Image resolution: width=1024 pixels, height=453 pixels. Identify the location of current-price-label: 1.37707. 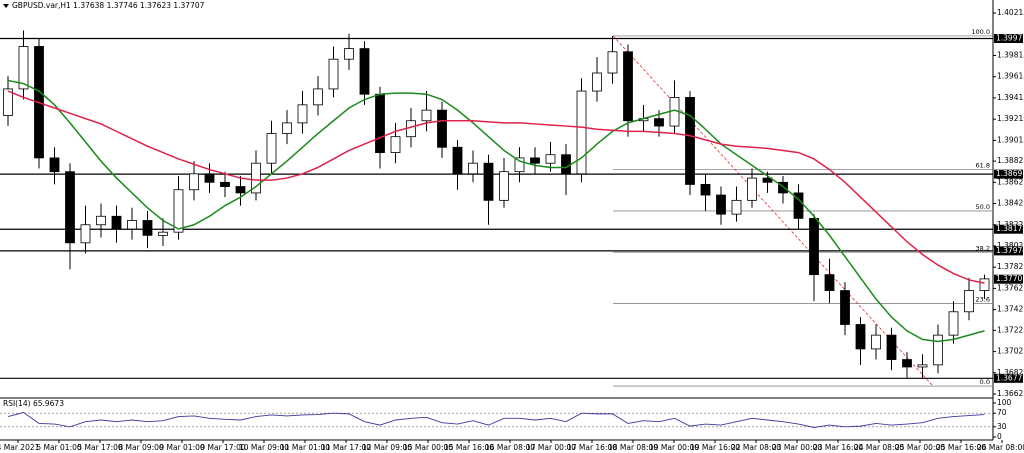
(1010, 278).